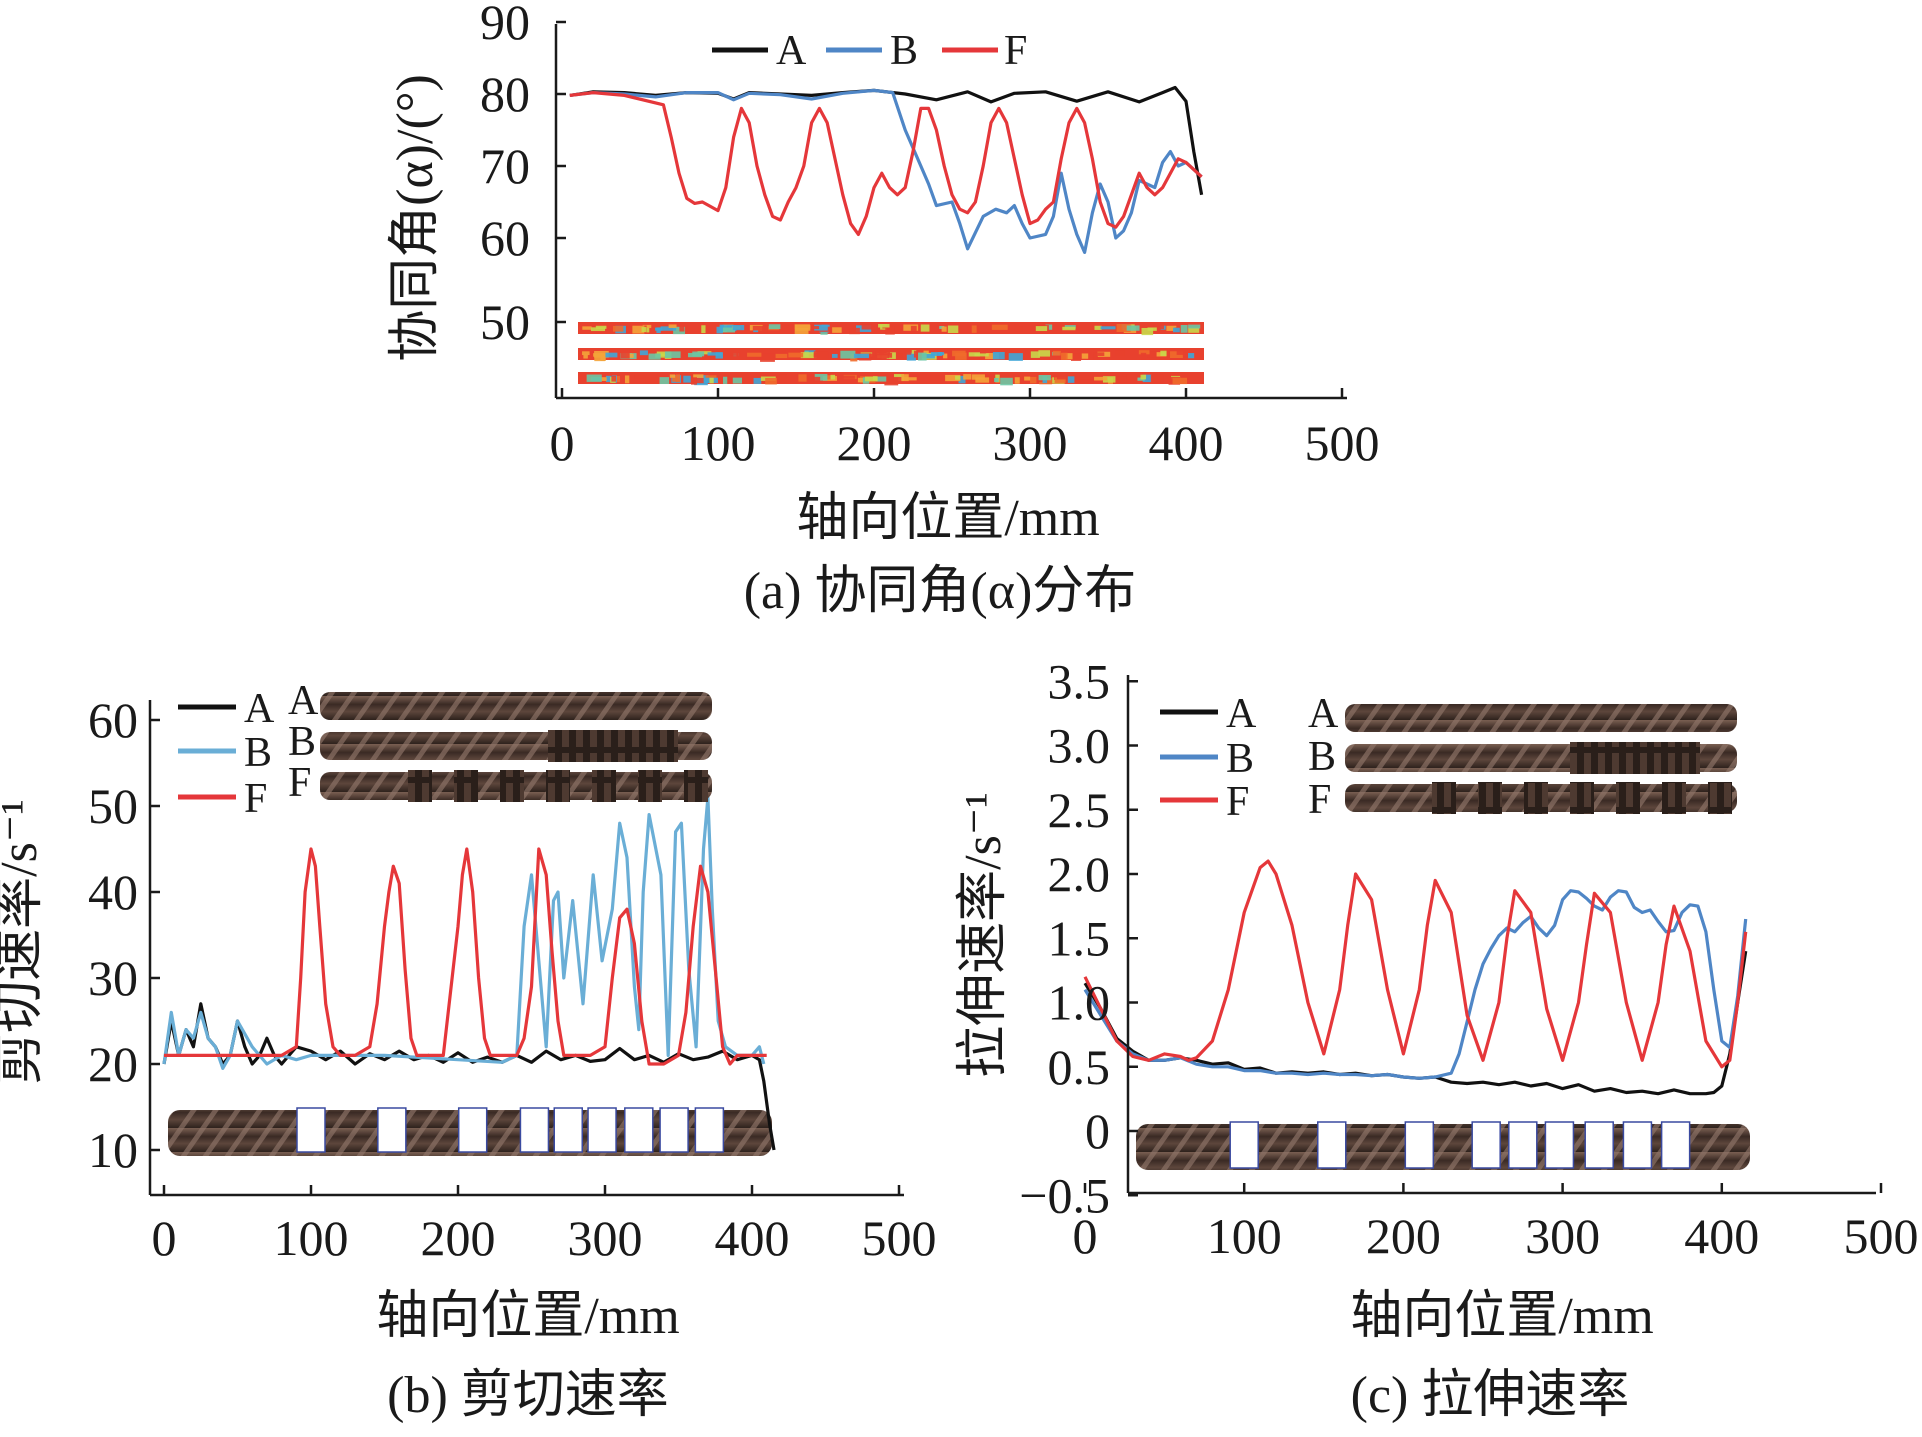 The image size is (1922, 1437). I want to click on legend-label-a: A, so click(791, 51).